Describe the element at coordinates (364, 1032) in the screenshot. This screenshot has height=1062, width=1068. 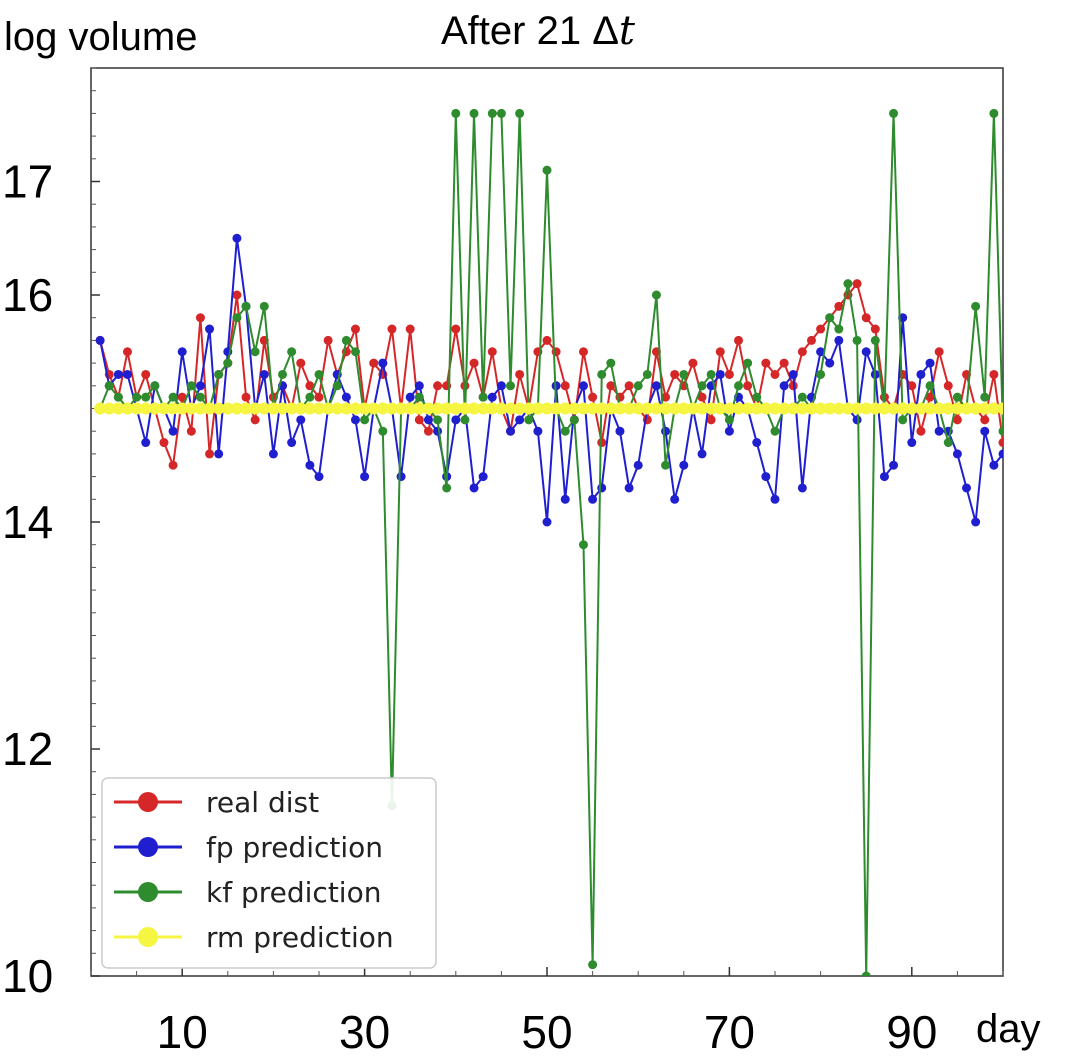
I see `x-tick-label: 30` at that location.